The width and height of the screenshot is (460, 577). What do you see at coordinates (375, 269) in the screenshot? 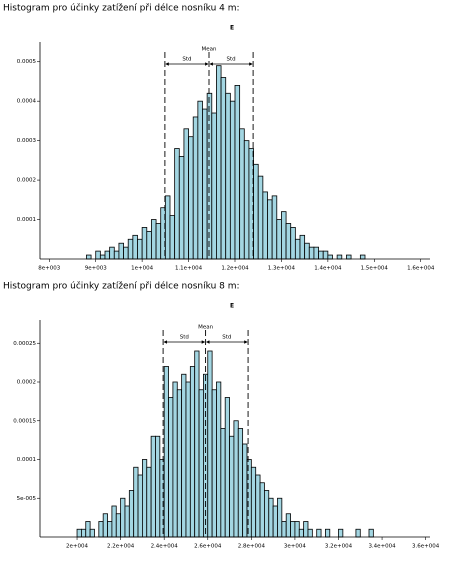
I see `x-tick-label: 1.5e+004` at bounding box center [375, 269].